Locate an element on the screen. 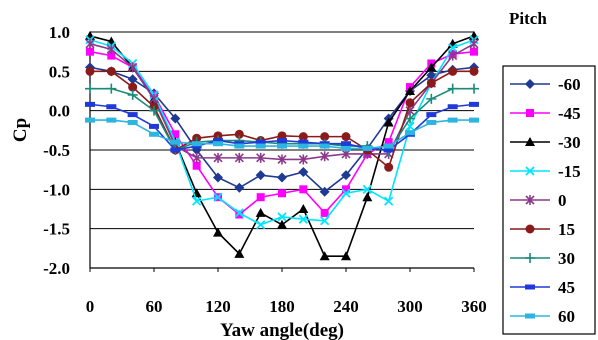  legend-item: 0 is located at coordinates (538, 200).